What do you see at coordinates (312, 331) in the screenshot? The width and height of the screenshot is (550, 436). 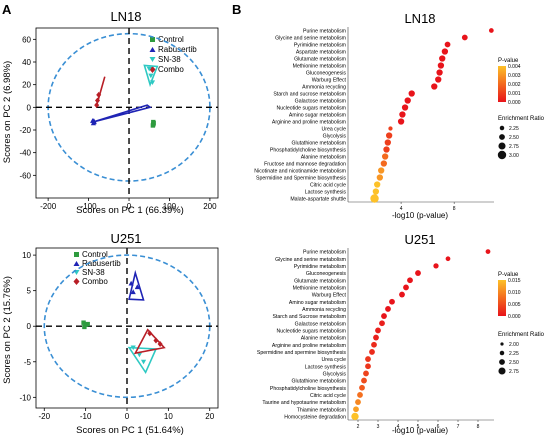 I see `enrich-u251-pathway-label: Nucleotide sugars metabolism` at bounding box center [312, 331].